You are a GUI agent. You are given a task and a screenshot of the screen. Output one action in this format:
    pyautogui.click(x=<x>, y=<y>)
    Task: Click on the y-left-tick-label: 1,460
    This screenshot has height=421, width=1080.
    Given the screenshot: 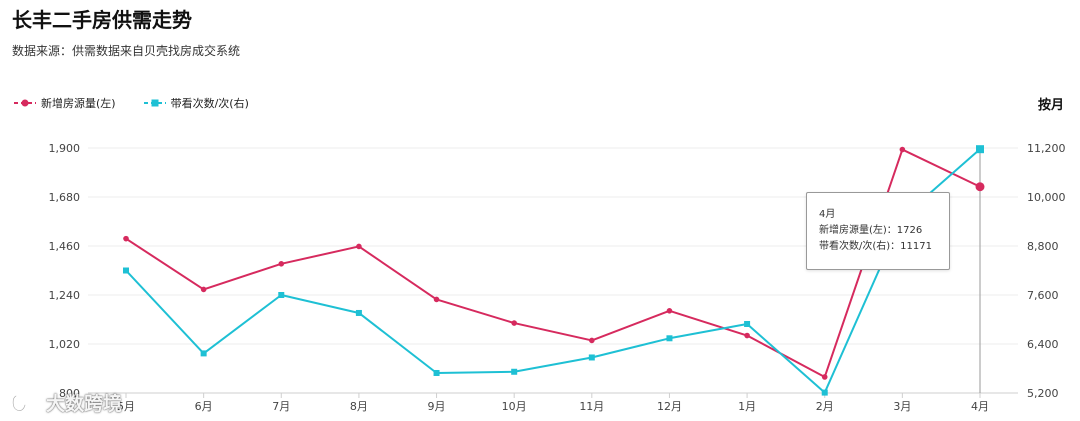 What is the action you would take?
    pyautogui.click(x=65, y=246)
    